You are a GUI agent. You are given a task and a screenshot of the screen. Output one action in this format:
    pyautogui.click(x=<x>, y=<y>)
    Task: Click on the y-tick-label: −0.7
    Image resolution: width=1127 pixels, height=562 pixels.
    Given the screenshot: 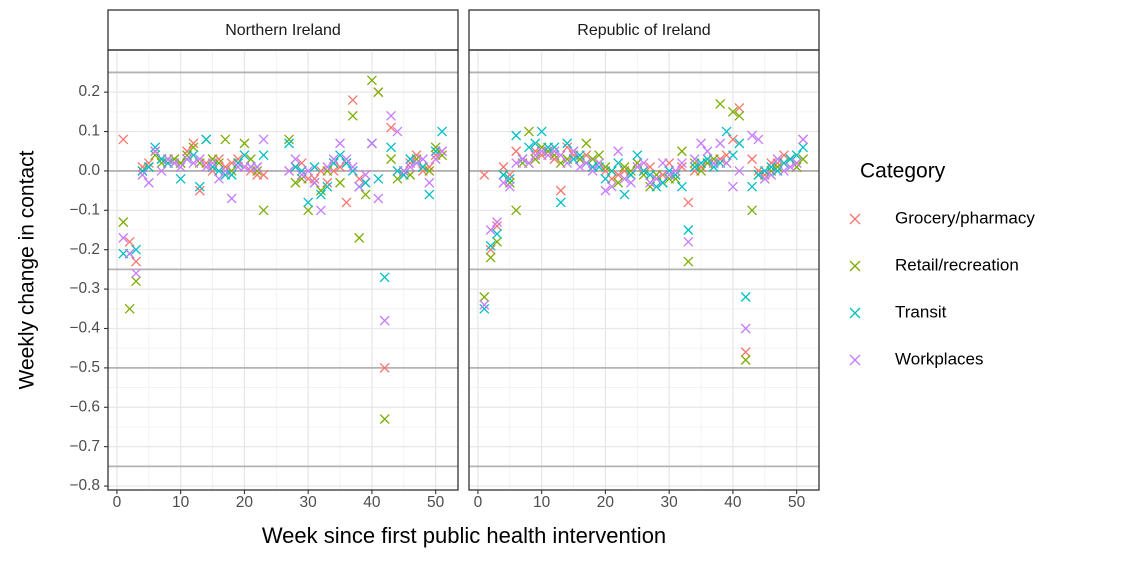 What is the action you would take?
    pyautogui.click(x=84, y=446)
    